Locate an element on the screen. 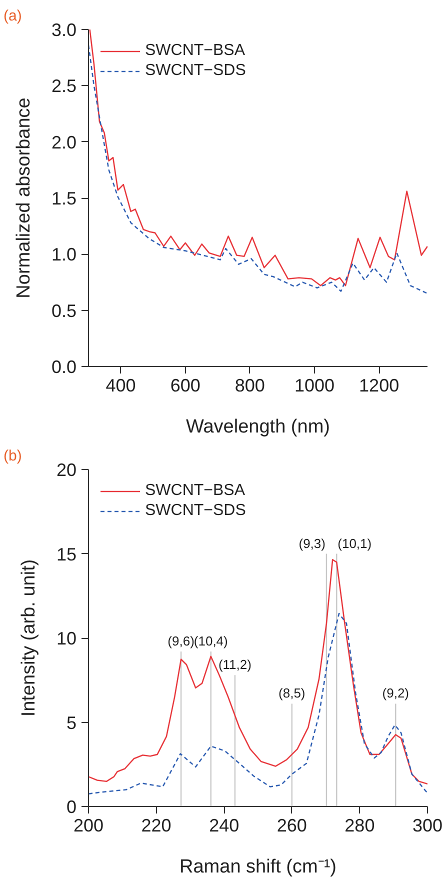  x-tick-label: 240 is located at coordinates (224, 826).